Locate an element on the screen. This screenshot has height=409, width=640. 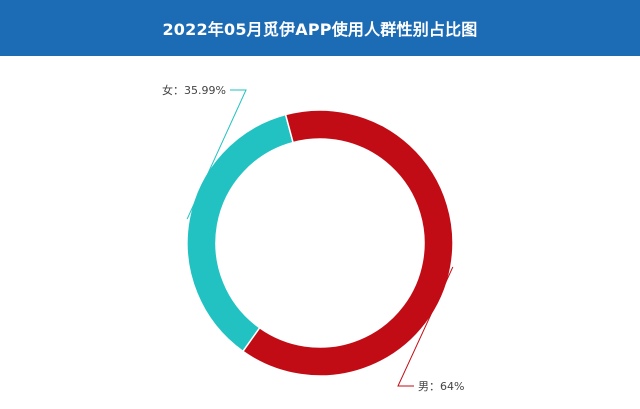
leader-line-male is located at coordinates (425, 326).